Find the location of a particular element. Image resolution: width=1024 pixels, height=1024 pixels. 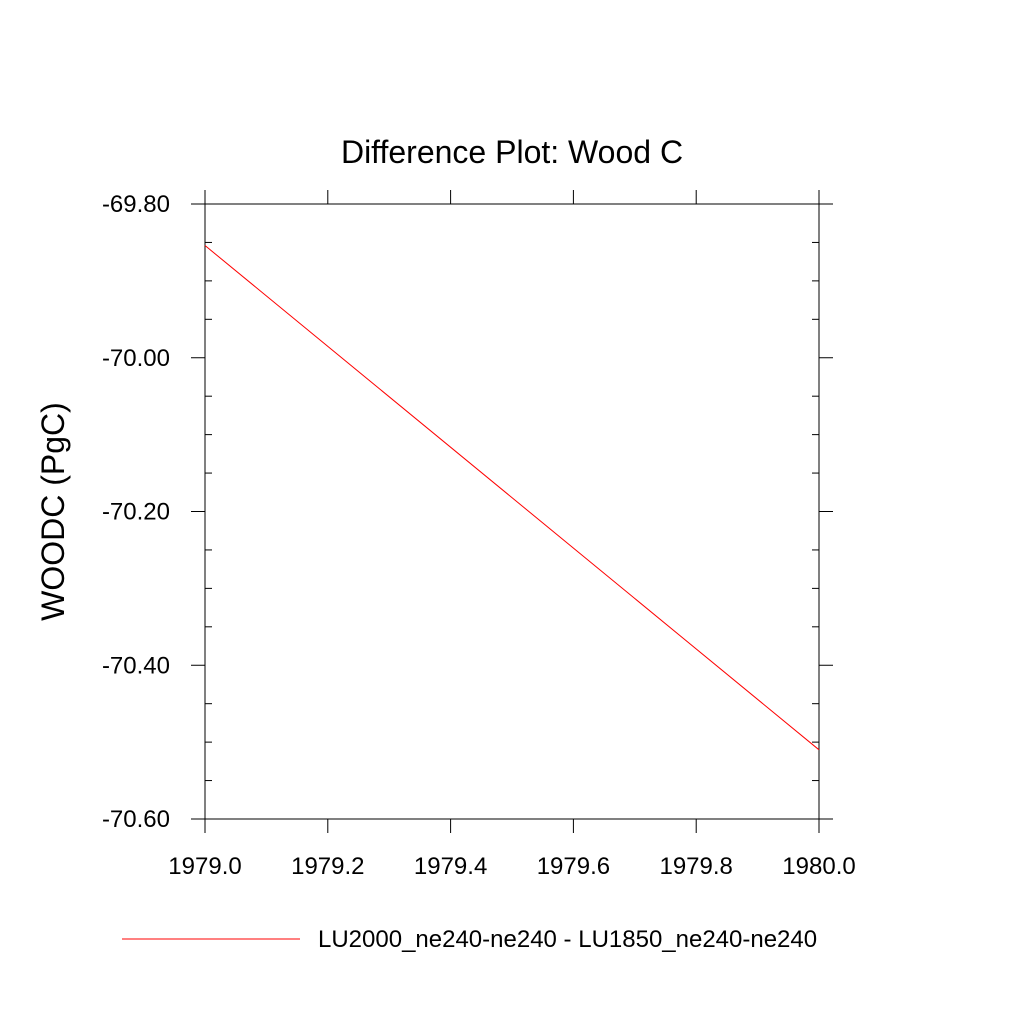

x-tick-label: 1979.2 is located at coordinates (327, 866).